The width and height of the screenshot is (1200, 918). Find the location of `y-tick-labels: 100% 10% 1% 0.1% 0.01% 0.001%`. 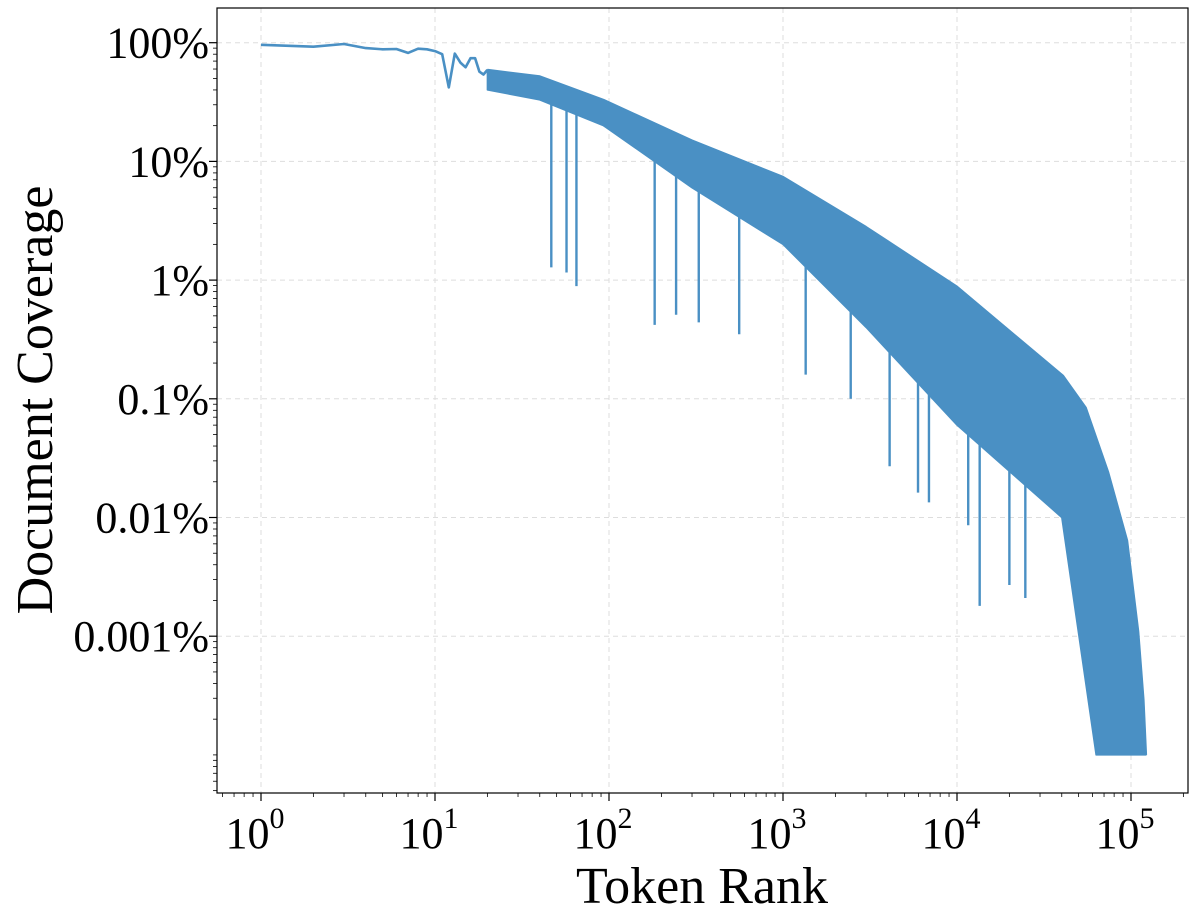

y-tick-labels: 100% 10% 1% 0.1% 0.01% 0.001% is located at coordinates (141, 340).